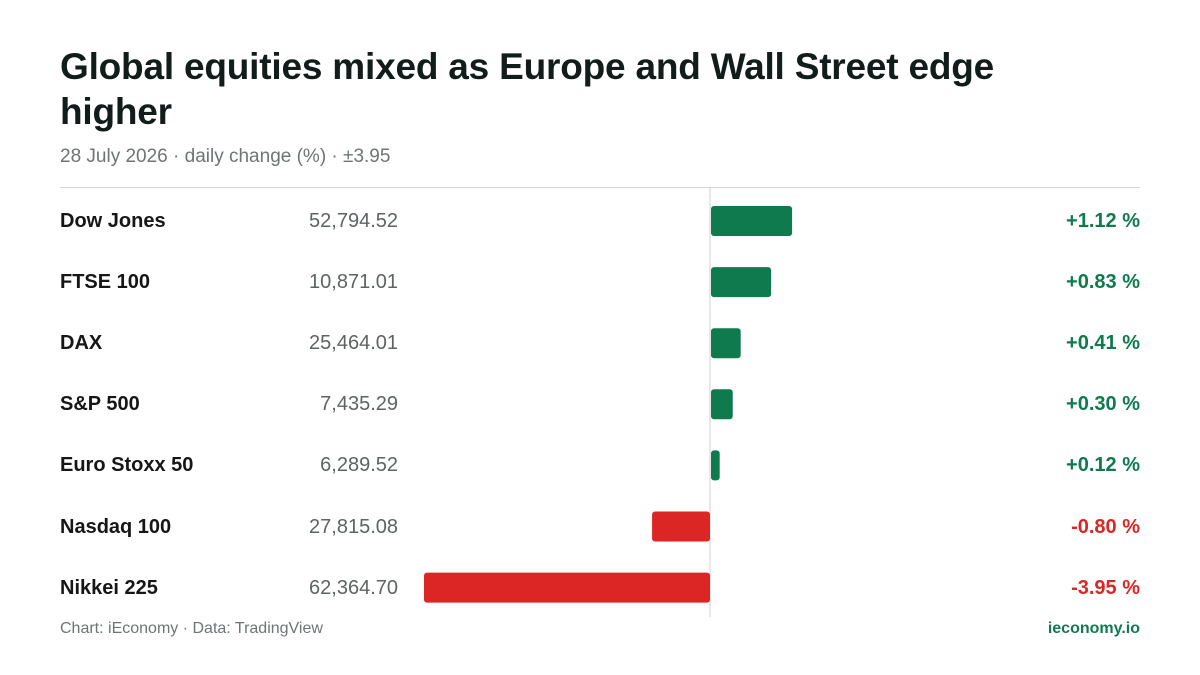 The height and width of the screenshot is (675, 1200). I want to click on index-name: Nikkei 225, so click(109, 587).